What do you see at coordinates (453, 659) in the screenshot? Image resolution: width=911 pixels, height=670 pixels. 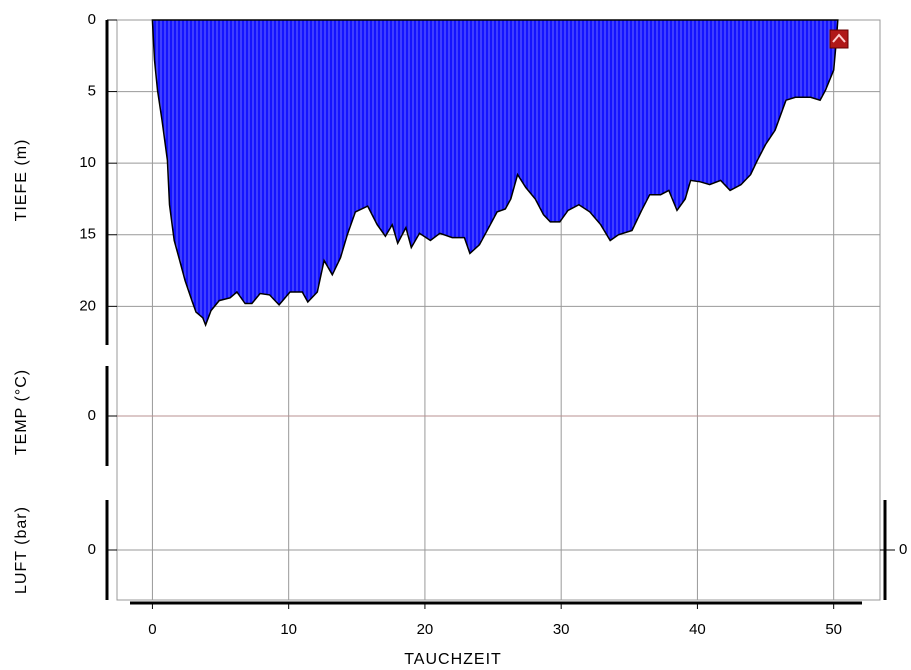 I see `x-axis-label: TAUCHZEIT` at bounding box center [453, 659].